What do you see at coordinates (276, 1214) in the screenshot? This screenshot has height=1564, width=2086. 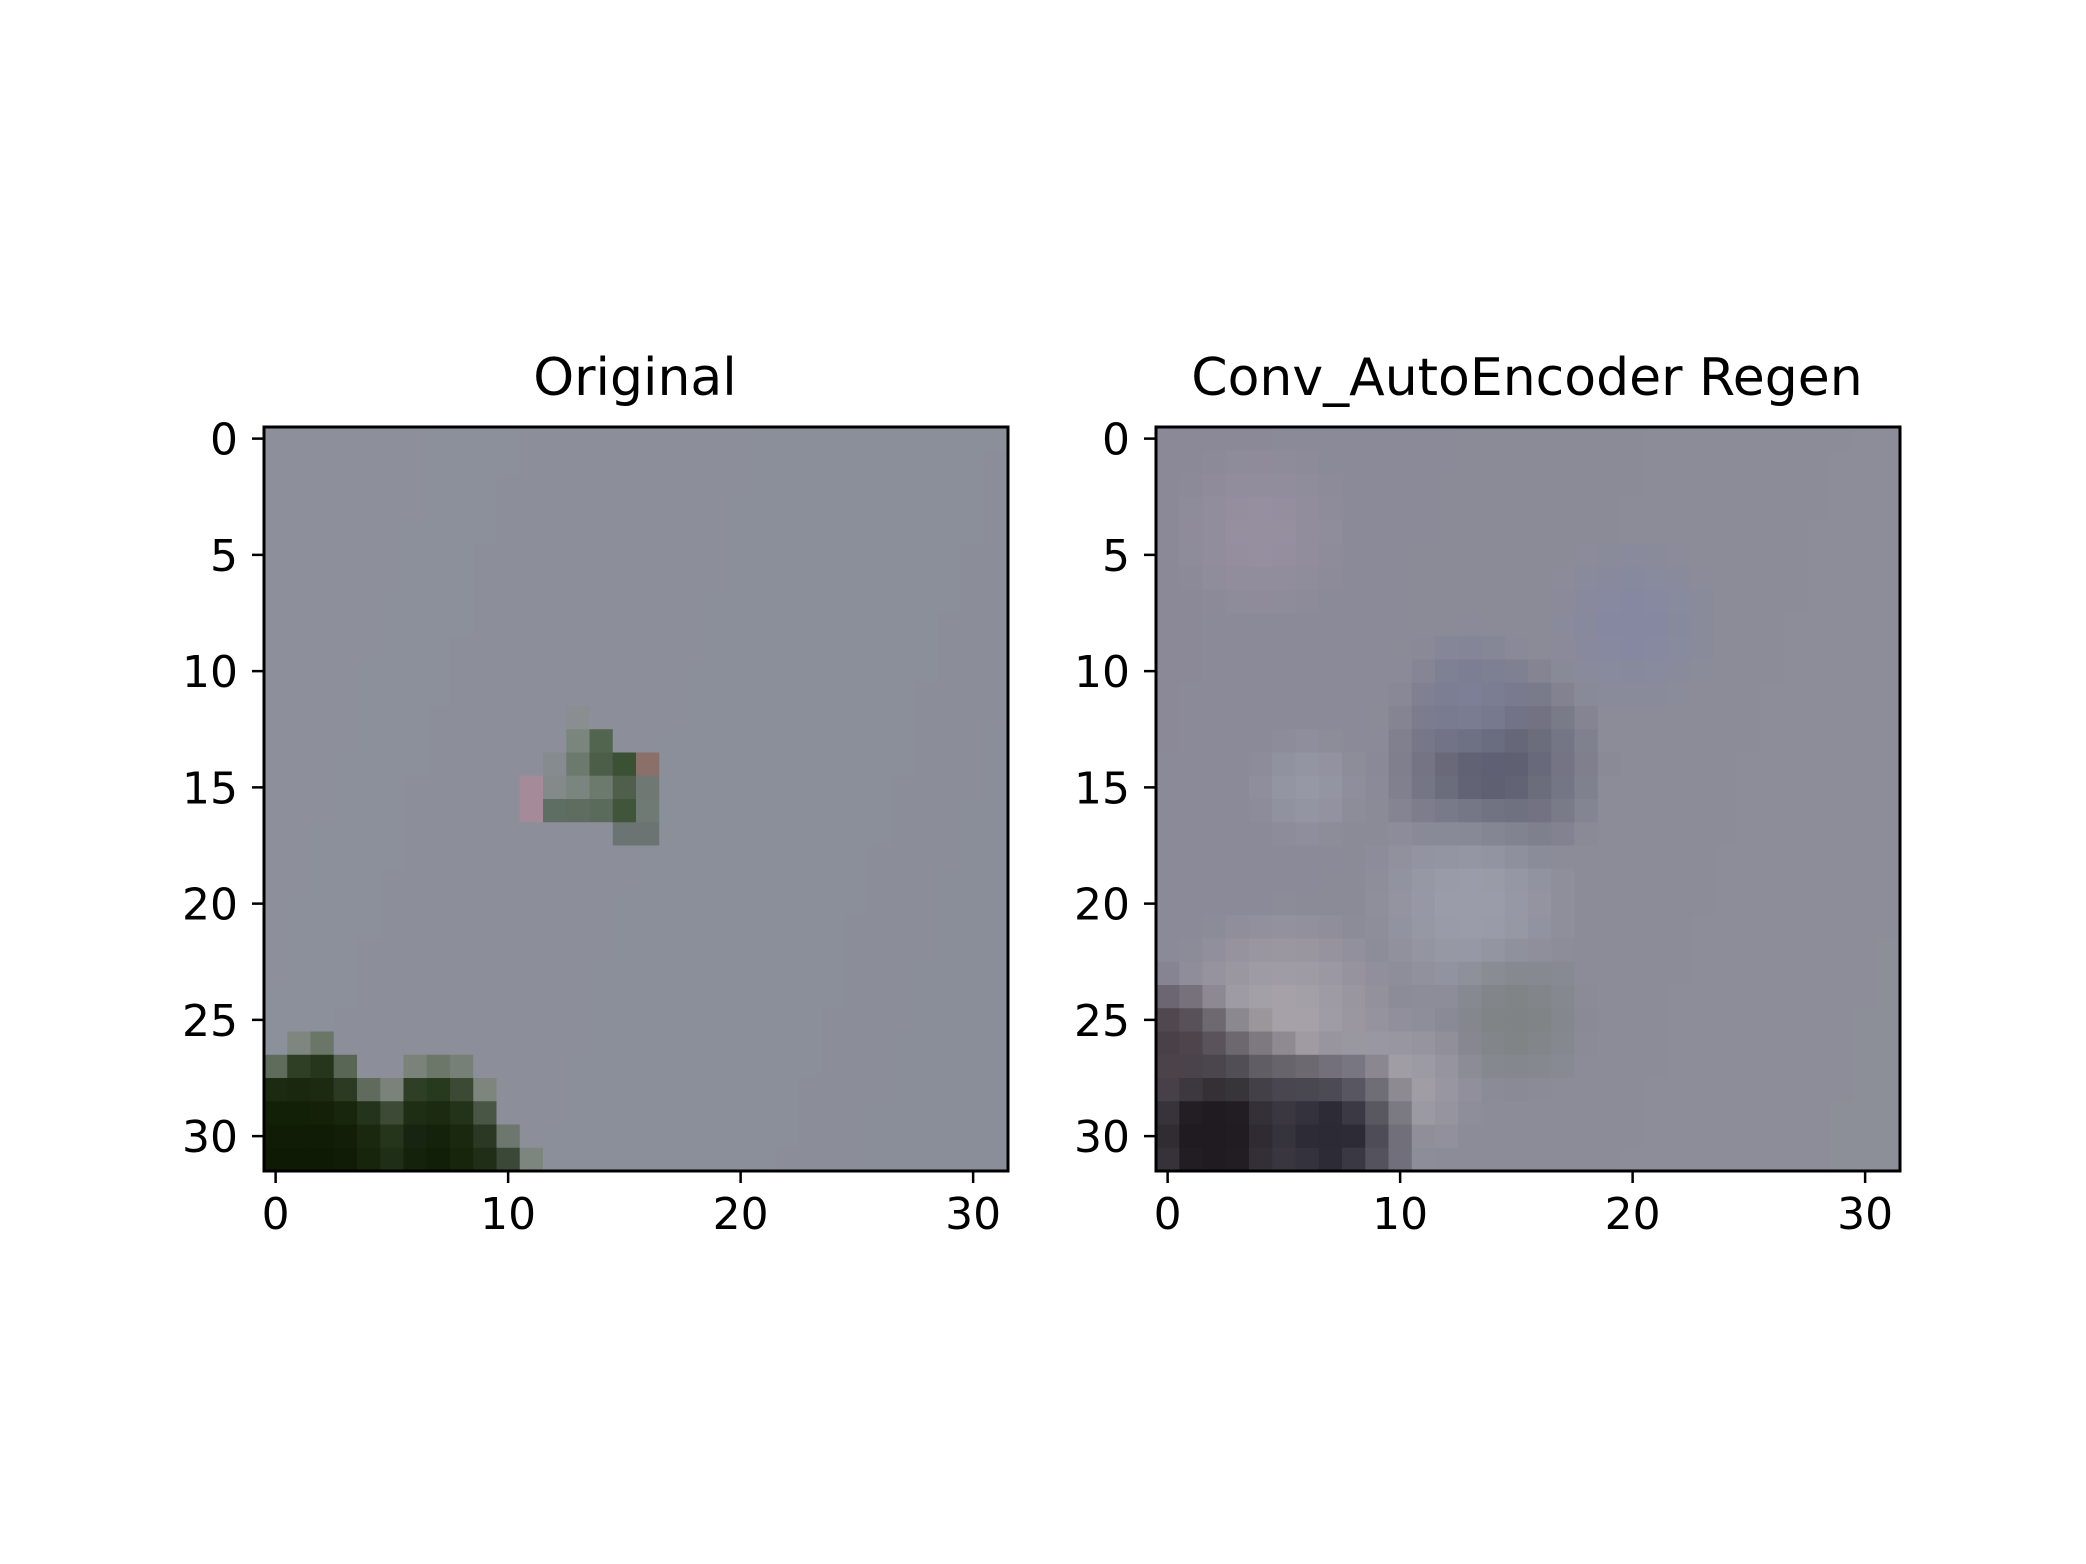 I see `x-tick-label: 0` at bounding box center [276, 1214].